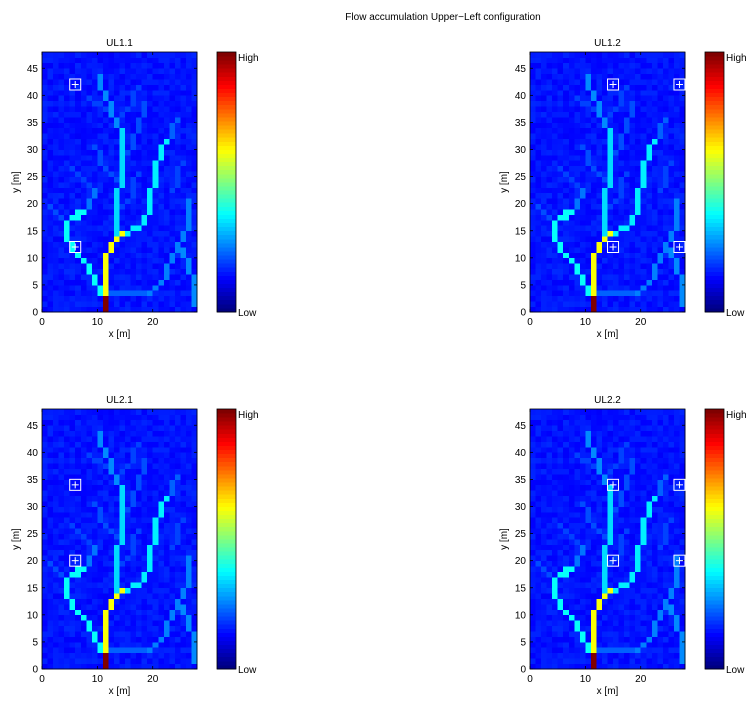 This screenshot has height=717, width=753. I want to click on colorbar-frame, so click(226, 182).